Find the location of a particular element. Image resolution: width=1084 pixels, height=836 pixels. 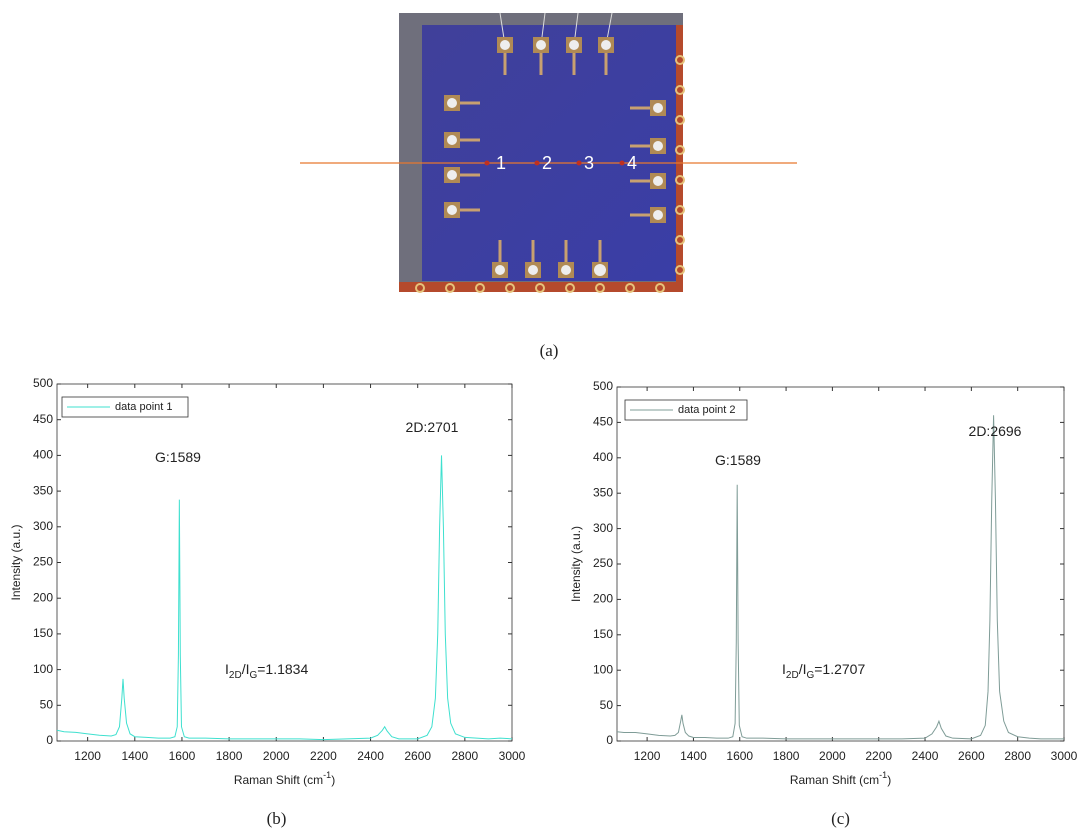

annotation: 2D:2696 is located at coordinates (995, 431).